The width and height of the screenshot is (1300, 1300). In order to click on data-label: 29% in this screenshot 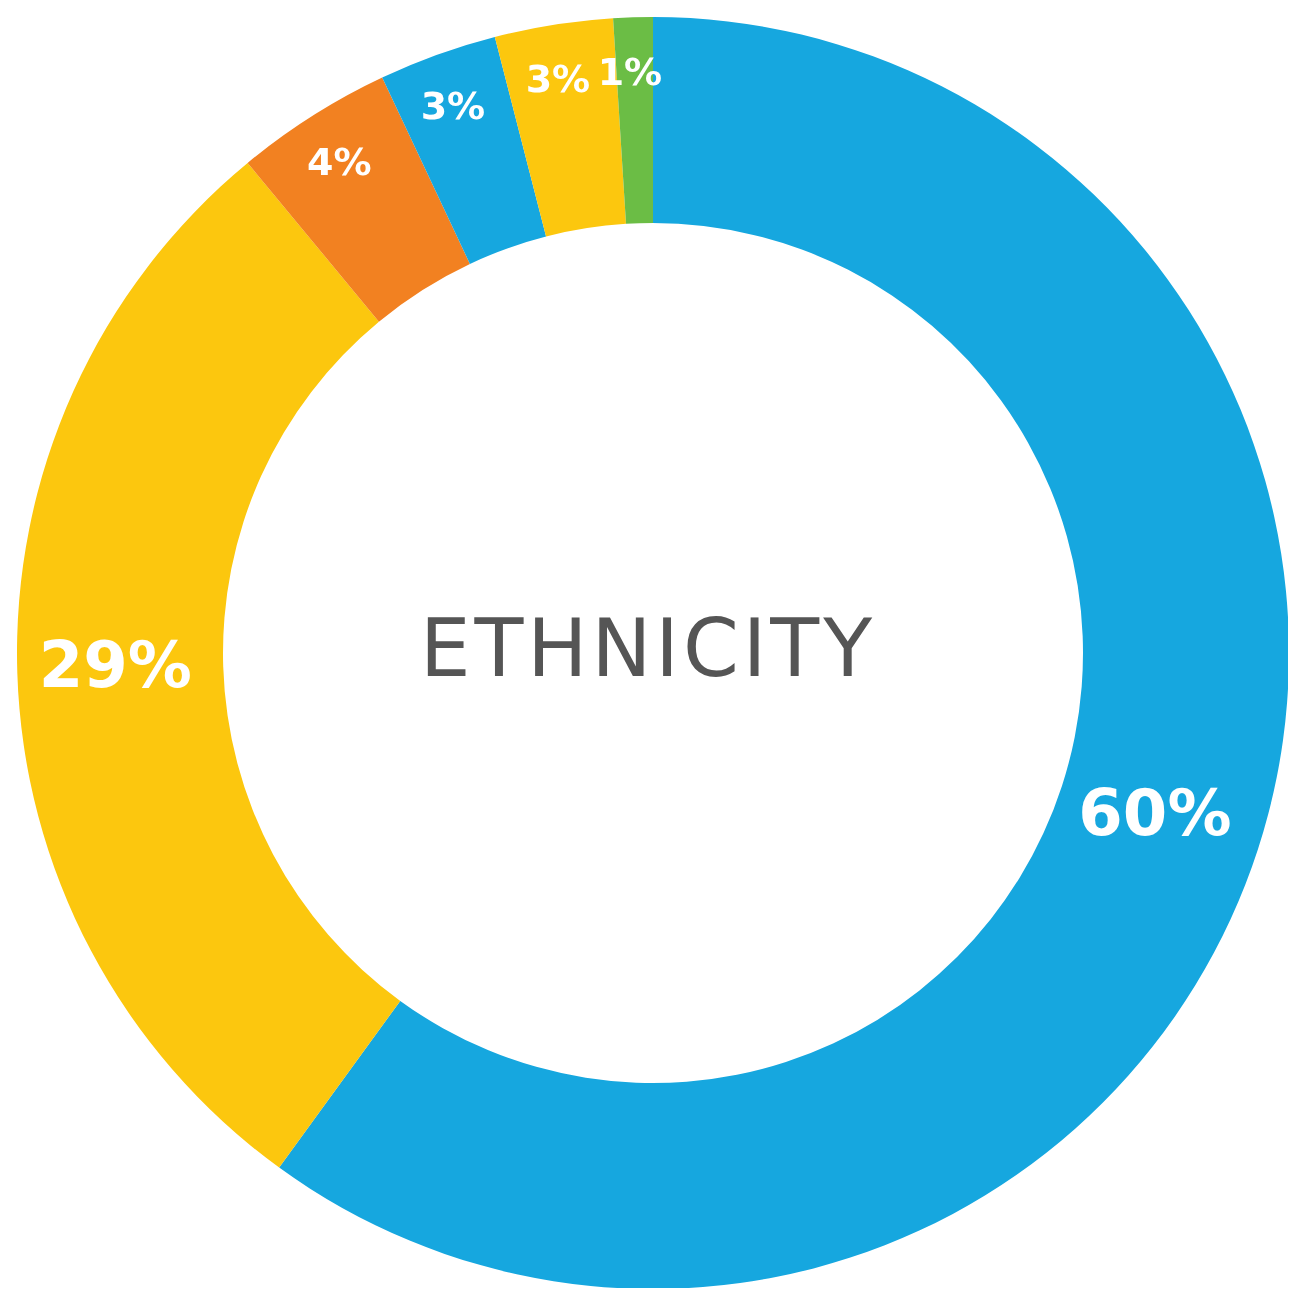, I will do `click(115, 664)`.